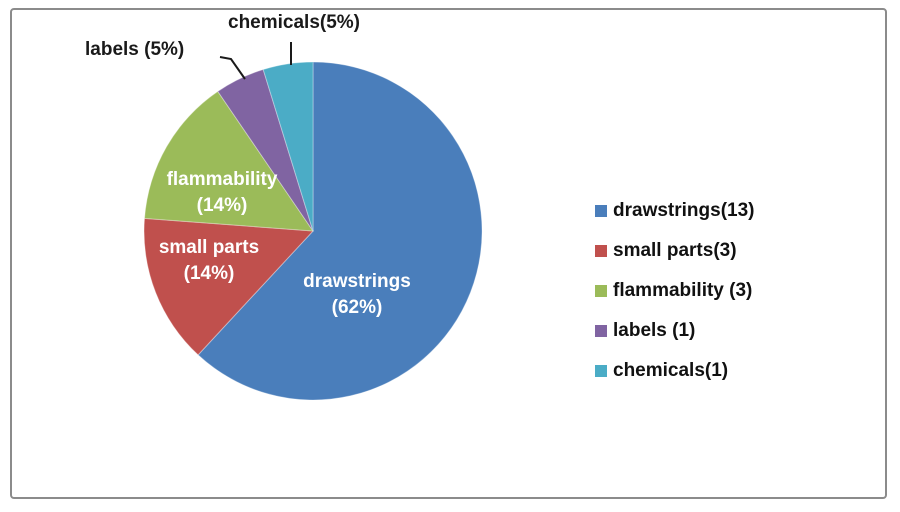  What do you see at coordinates (601, 251) in the screenshot?
I see `legend-marker-small-parts` at bounding box center [601, 251].